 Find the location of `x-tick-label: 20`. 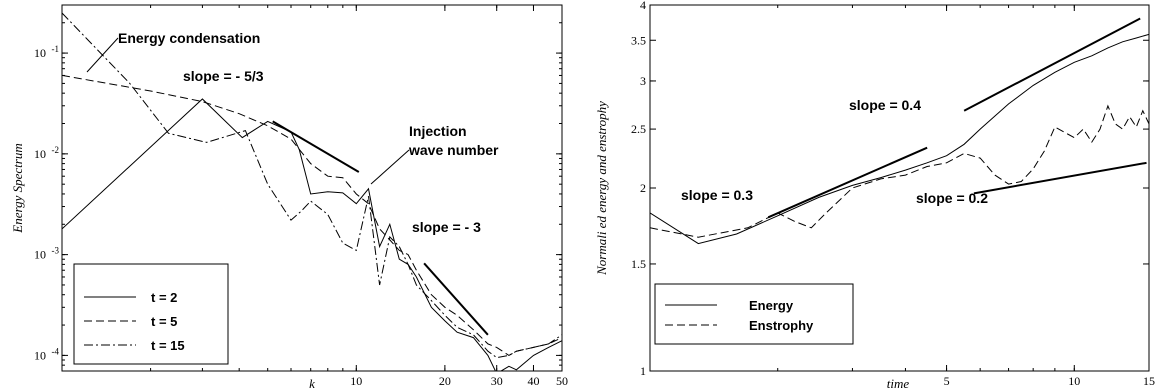

x-tick-label: 20 is located at coordinates (445, 381).